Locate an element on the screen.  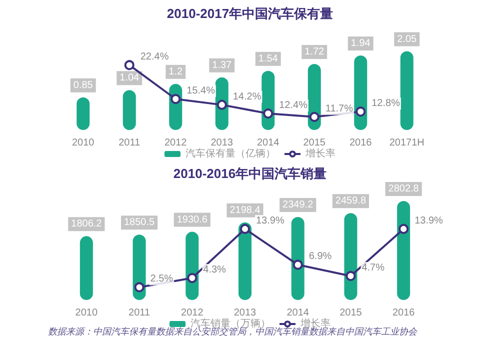
data-label: 2.05 is located at coordinates (407, 39).